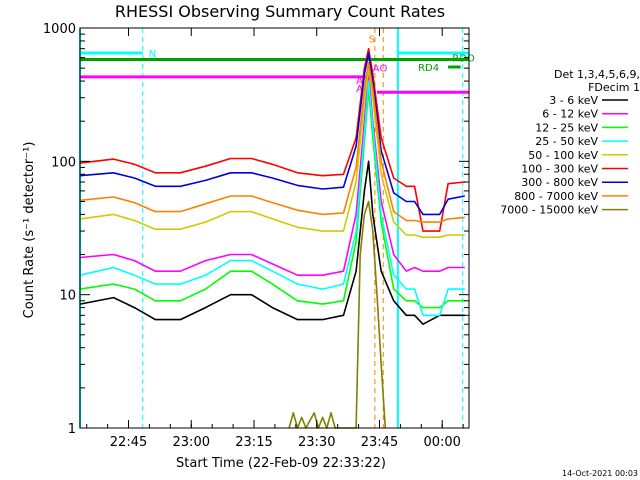 The height and width of the screenshot is (480, 640). What do you see at coordinates (72, 429) in the screenshot?
I see `y-tick-label-0: 1` at bounding box center [72, 429].